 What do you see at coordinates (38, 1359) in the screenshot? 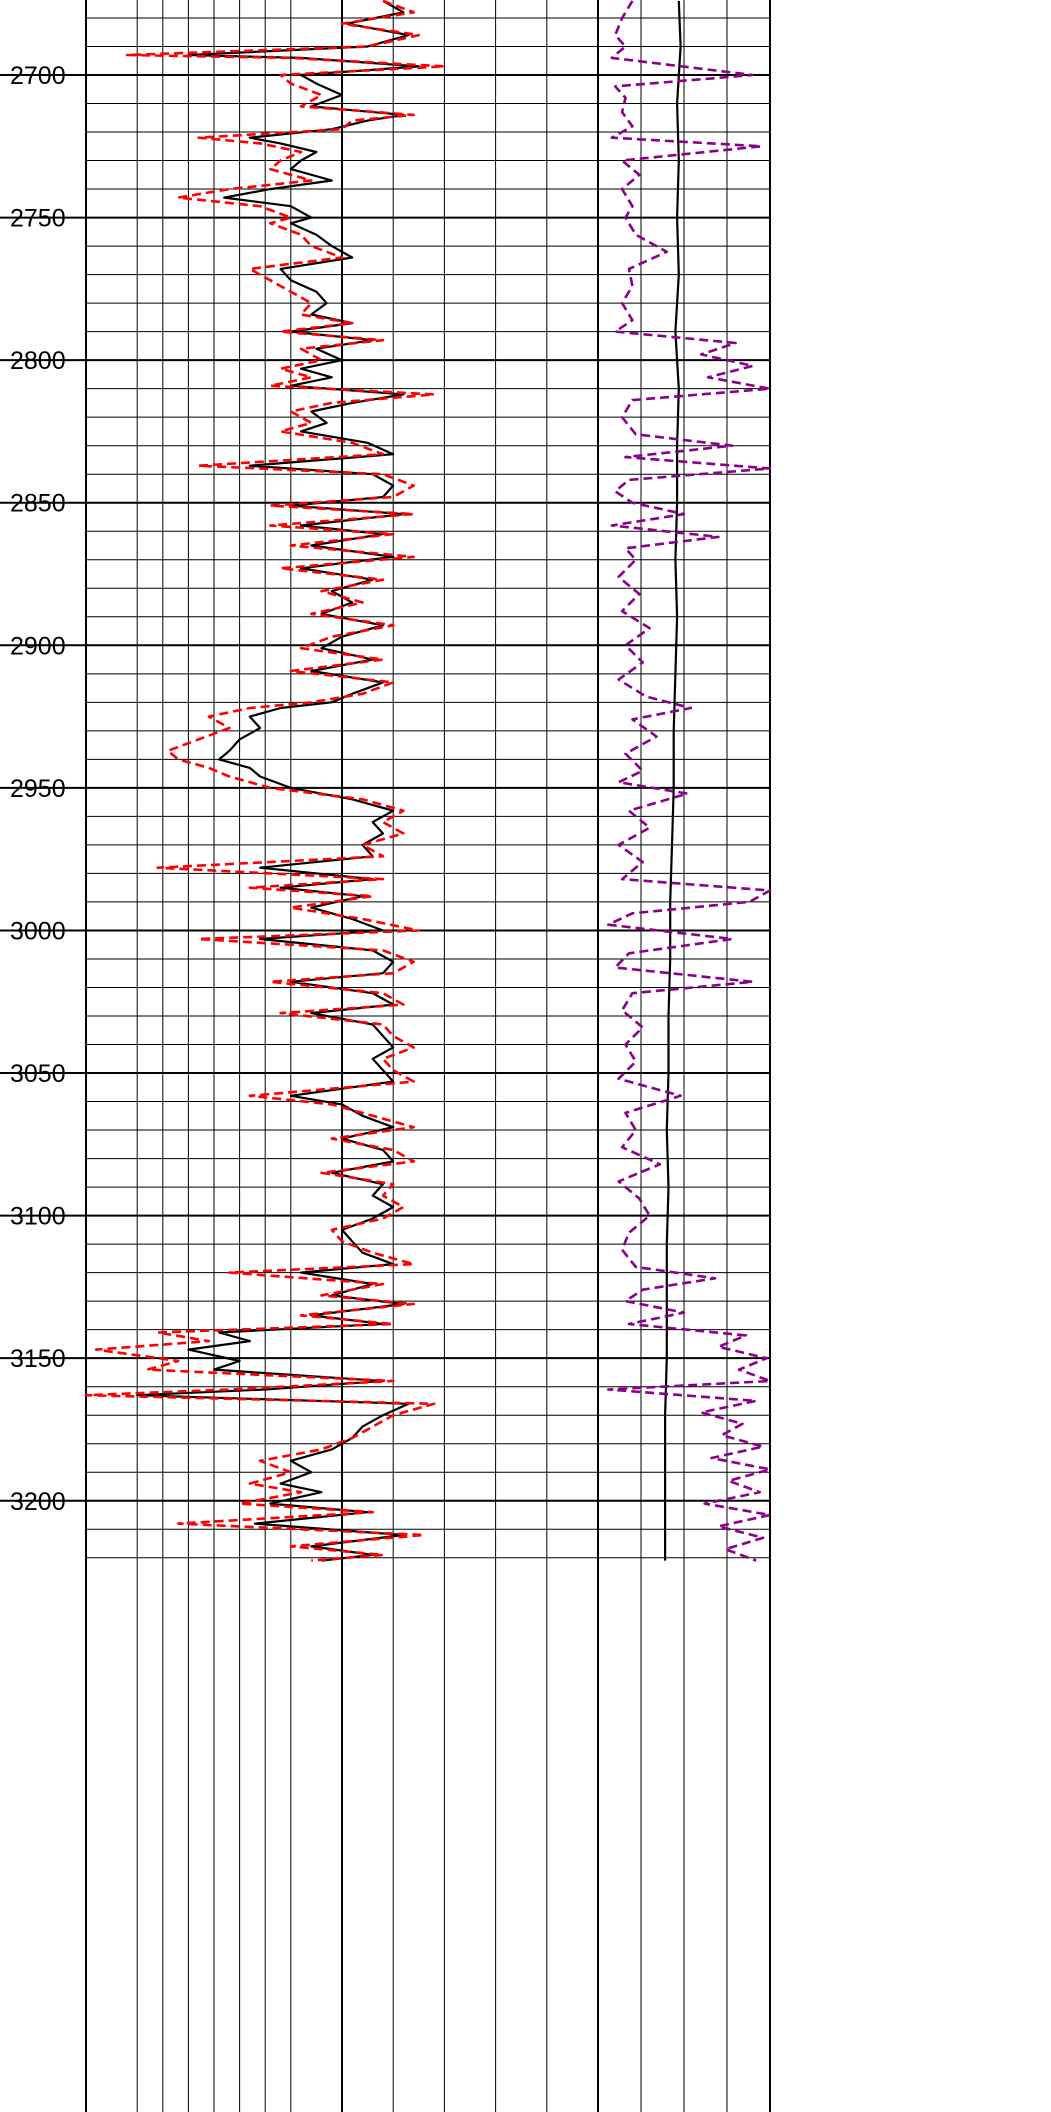
I see `depth-tick-label: 3150` at bounding box center [38, 1359].